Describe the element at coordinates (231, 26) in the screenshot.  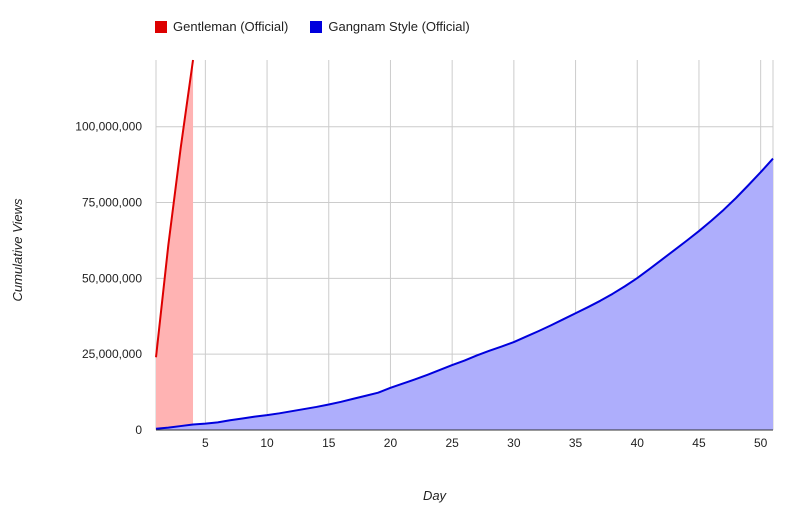
I see `legend-label-gentleman: Gentleman (Official)` at that location.